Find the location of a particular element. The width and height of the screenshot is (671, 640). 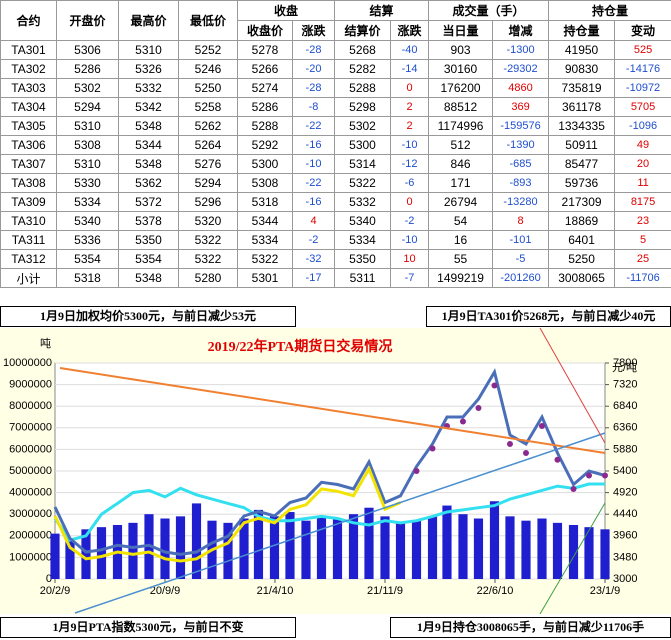

table-cell: 5308 is located at coordinates (87, 145).